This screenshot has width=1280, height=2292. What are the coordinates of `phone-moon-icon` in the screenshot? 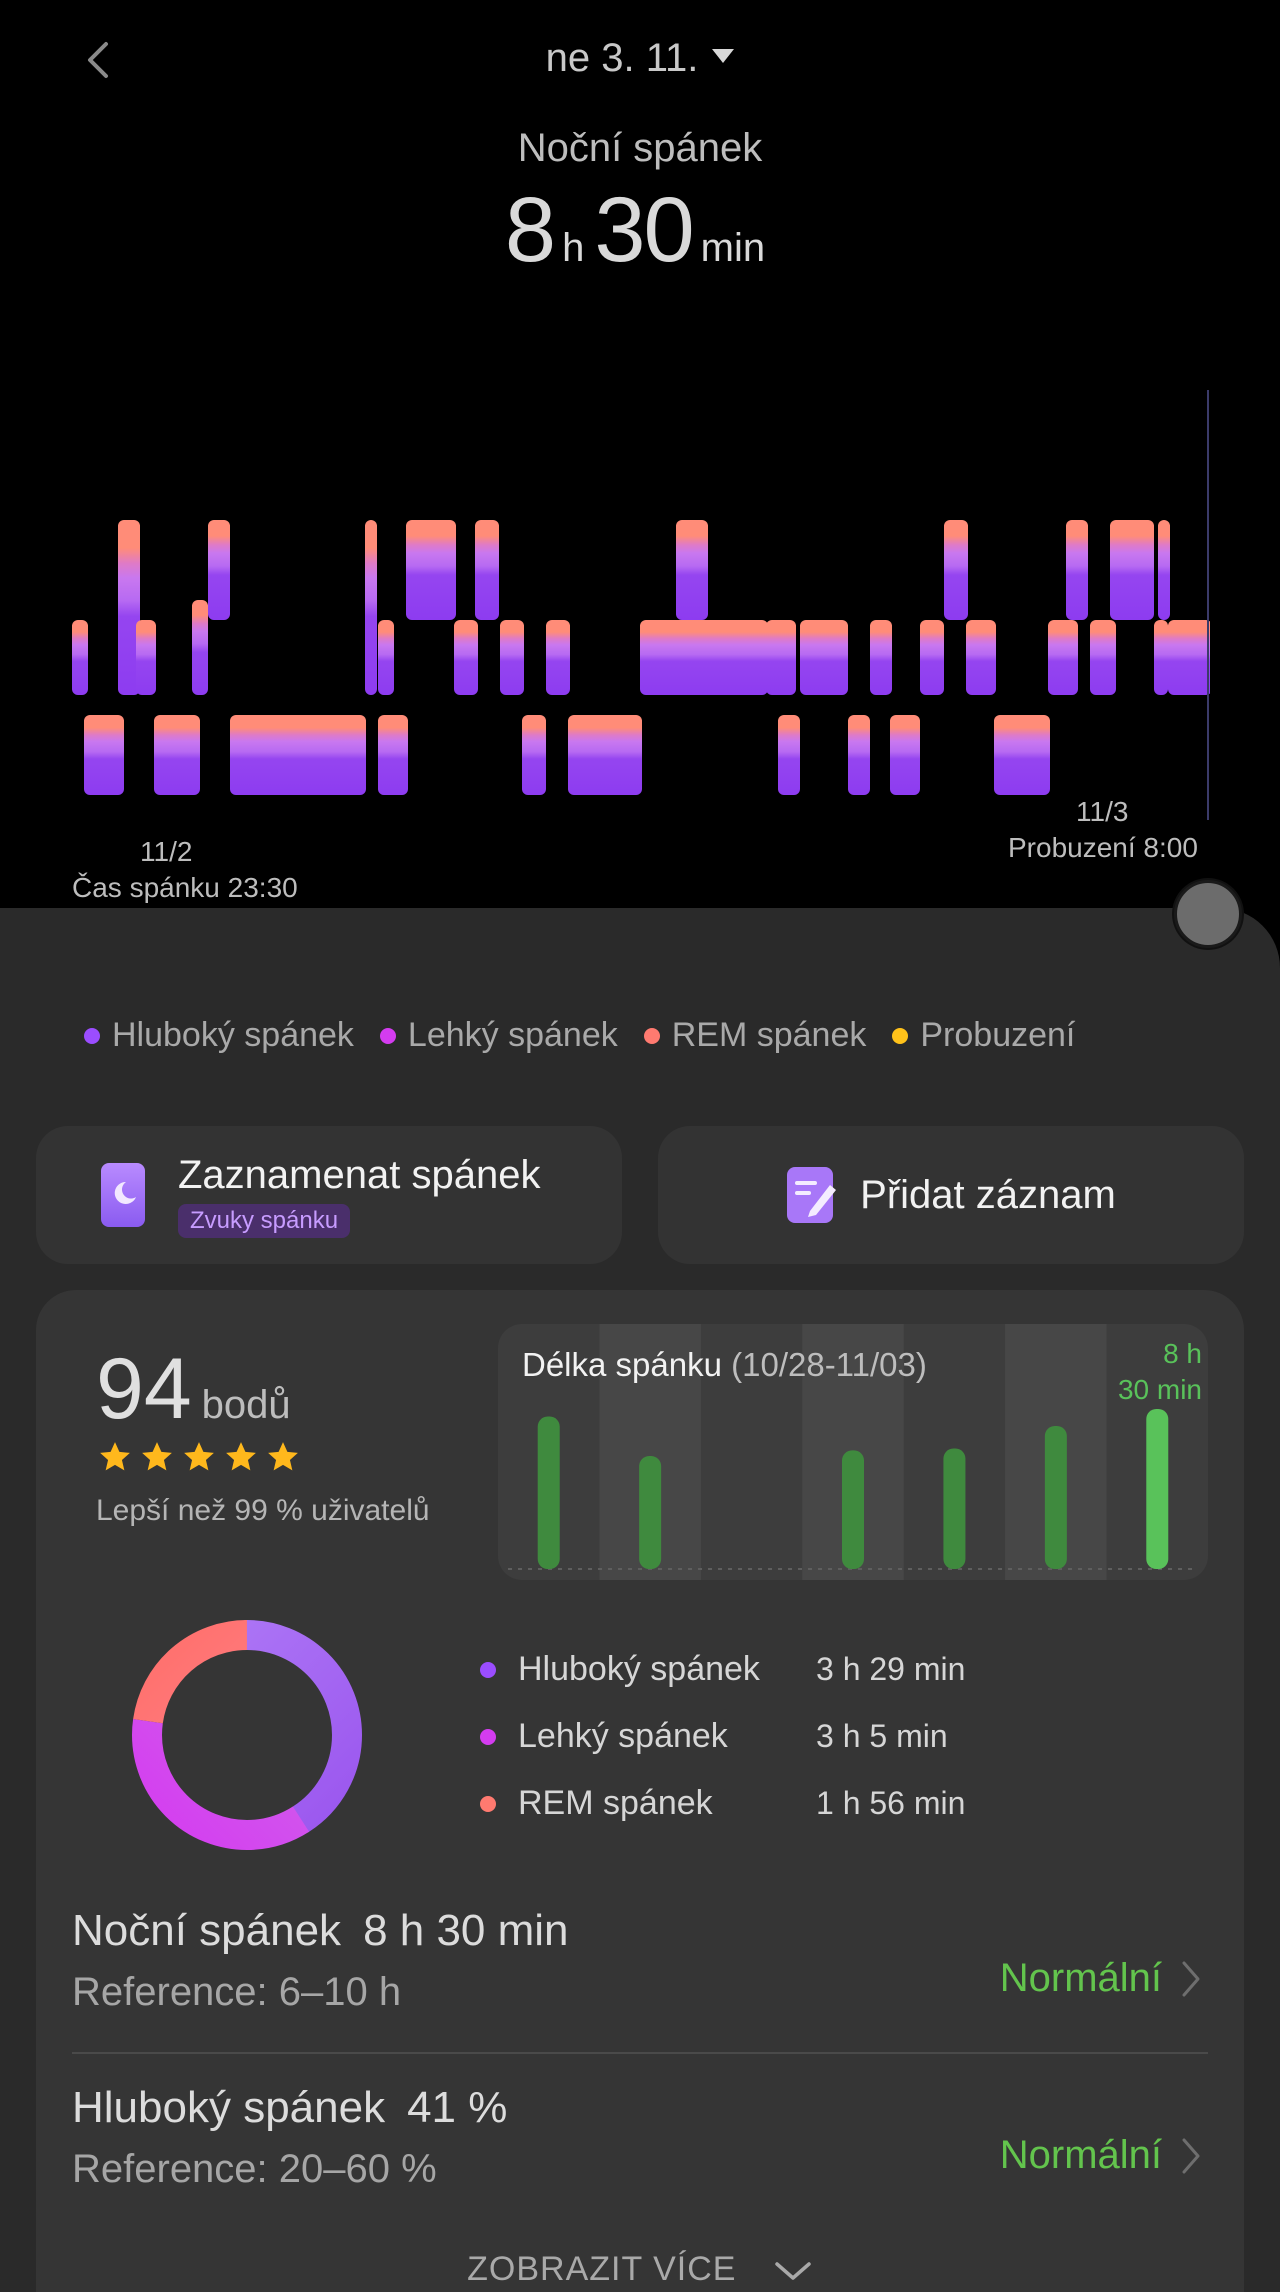 It's located at (123, 1195).